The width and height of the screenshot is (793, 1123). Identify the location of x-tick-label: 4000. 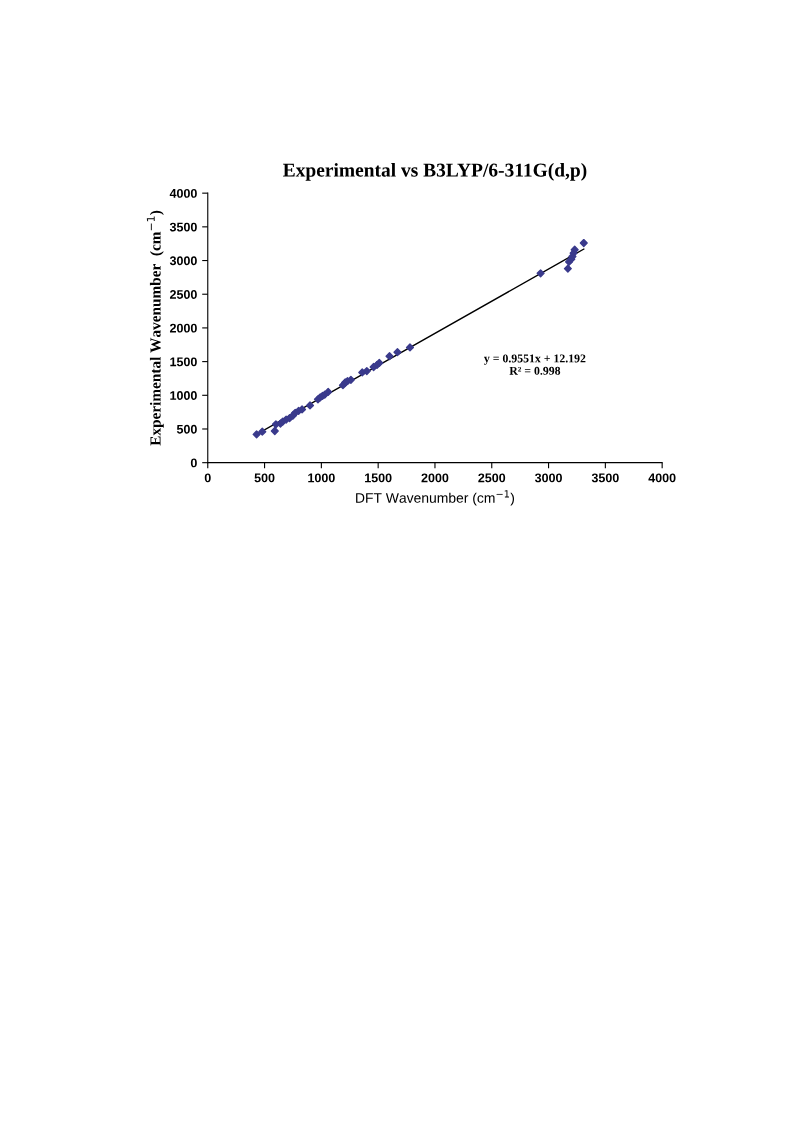
(662, 478).